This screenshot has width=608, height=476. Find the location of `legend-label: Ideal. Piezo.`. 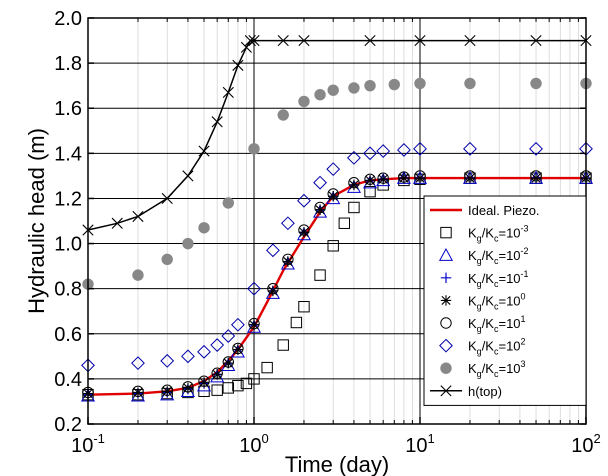

legend-label: Ideal. Piezo. is located at coordinates (504, 210).